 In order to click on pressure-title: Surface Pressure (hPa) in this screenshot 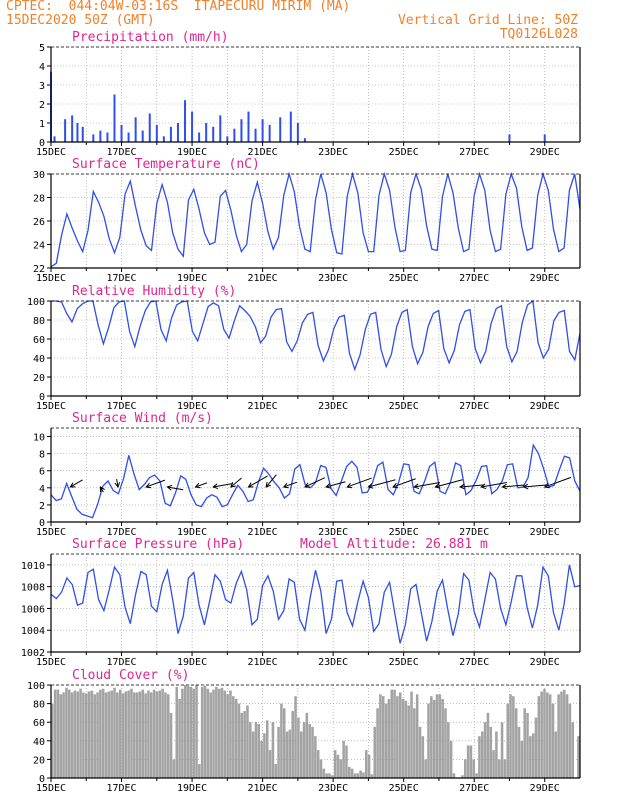, I will do `click(158, 544)`.